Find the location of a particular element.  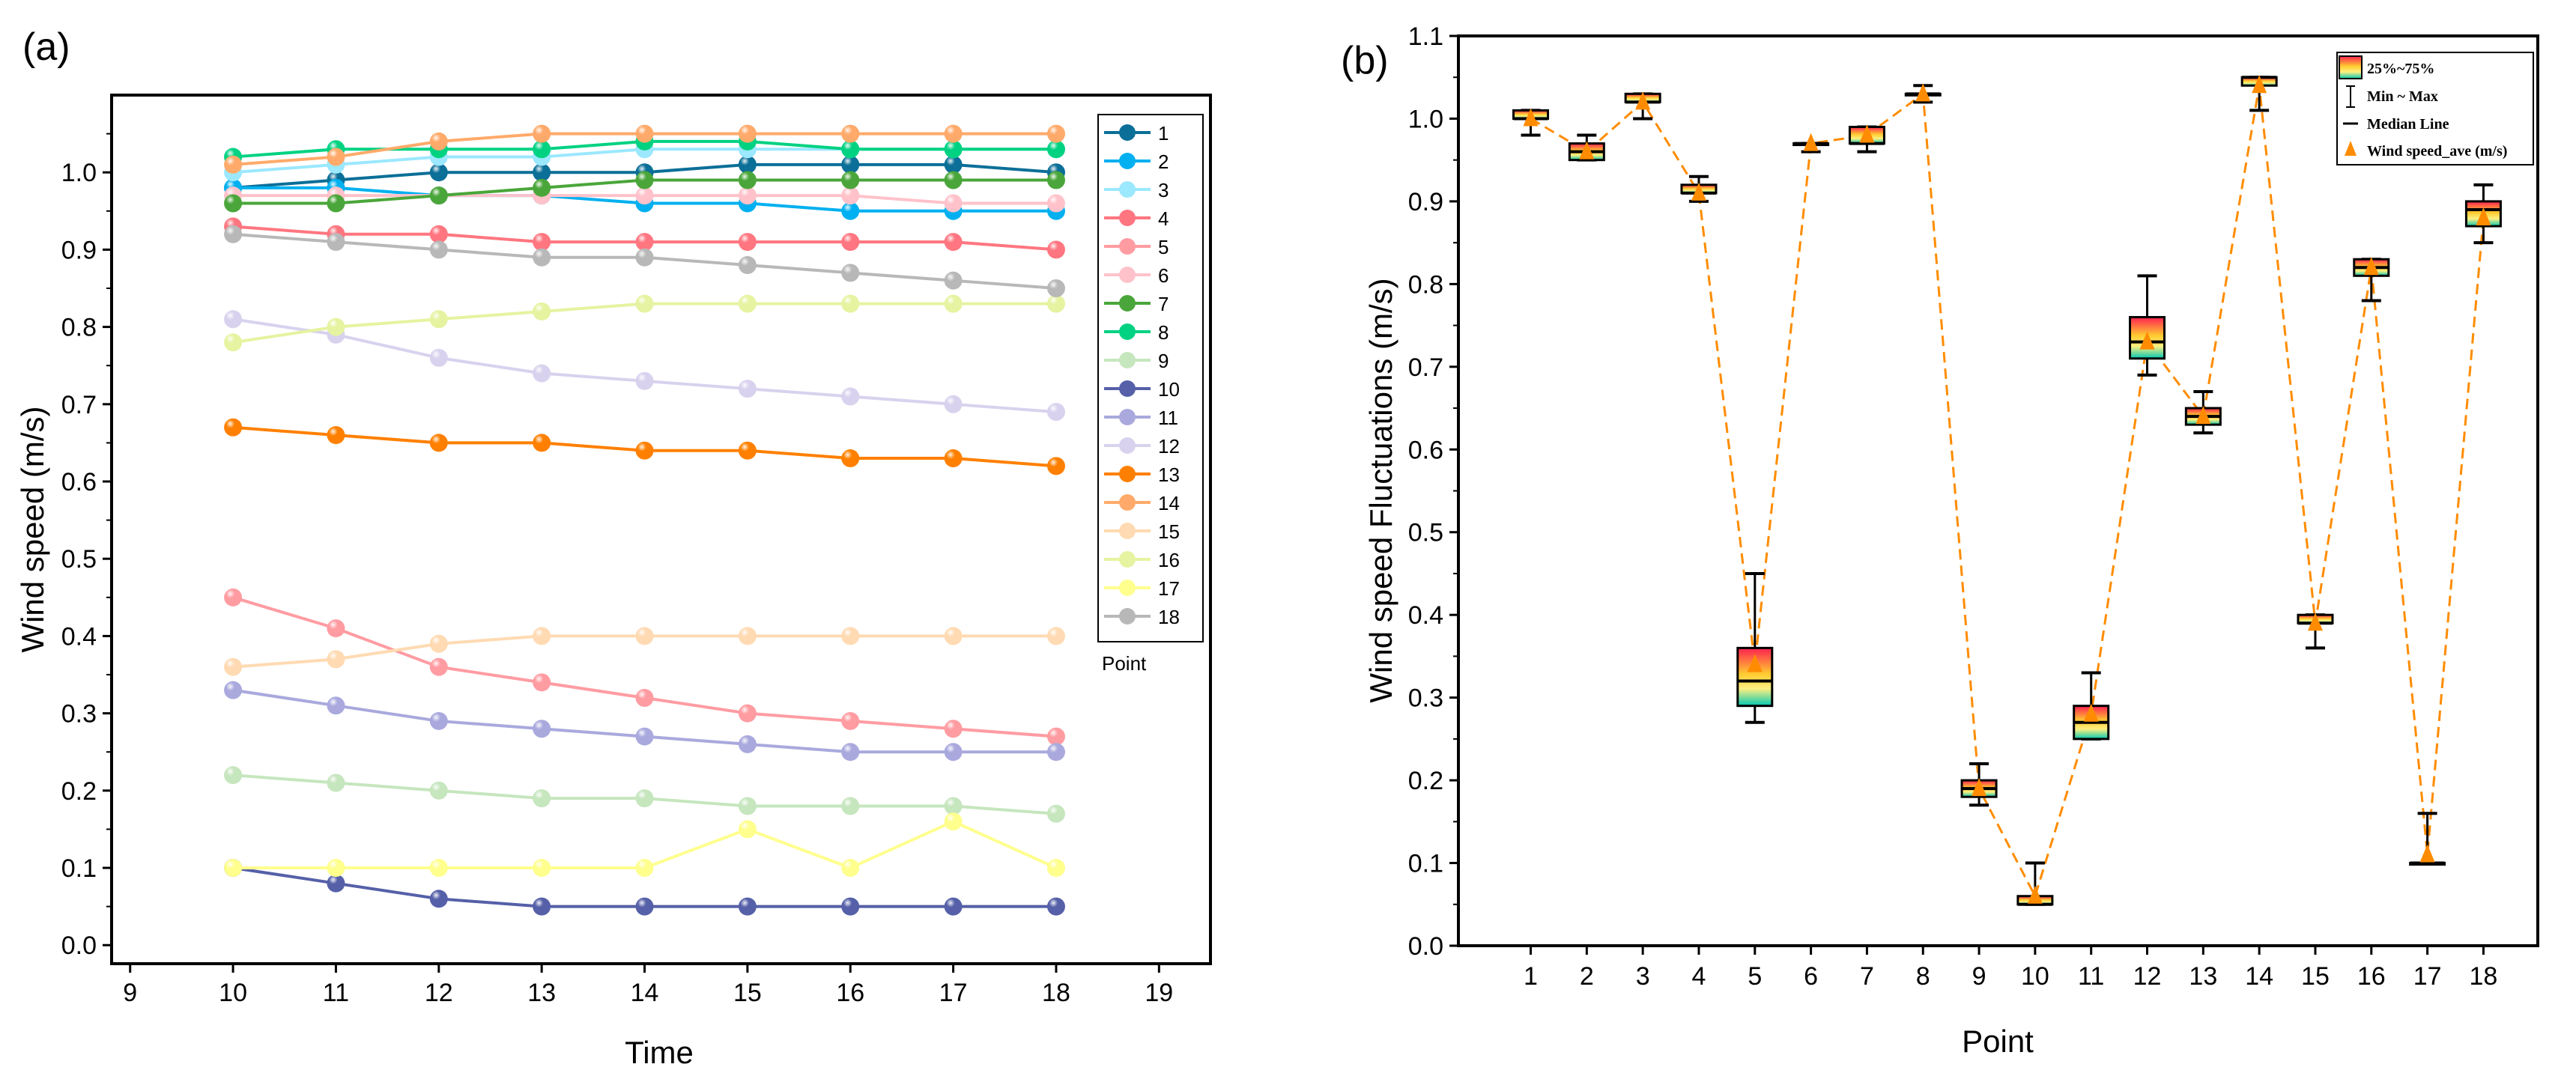

legend-mean-swatch is located at coordinates (2351, 148).